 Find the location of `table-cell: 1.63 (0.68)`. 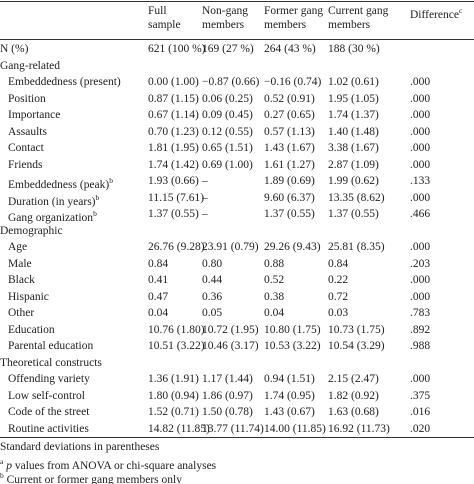

table-cell: 1.63 (0.68) is located at coordinates (353, 412).